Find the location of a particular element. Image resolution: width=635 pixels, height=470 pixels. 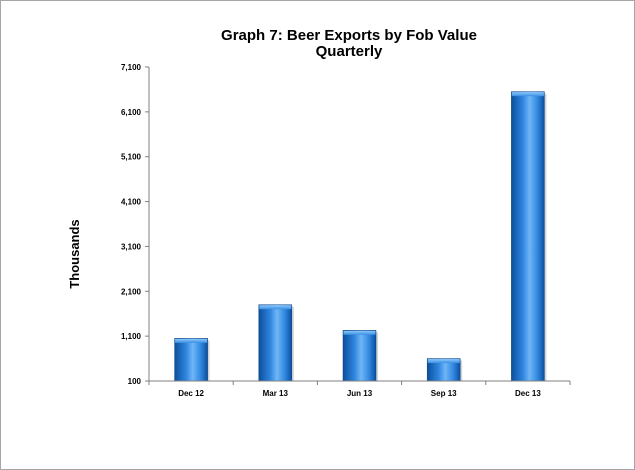

y-tick-label: 6,100 is located at coordinates (131, 112).